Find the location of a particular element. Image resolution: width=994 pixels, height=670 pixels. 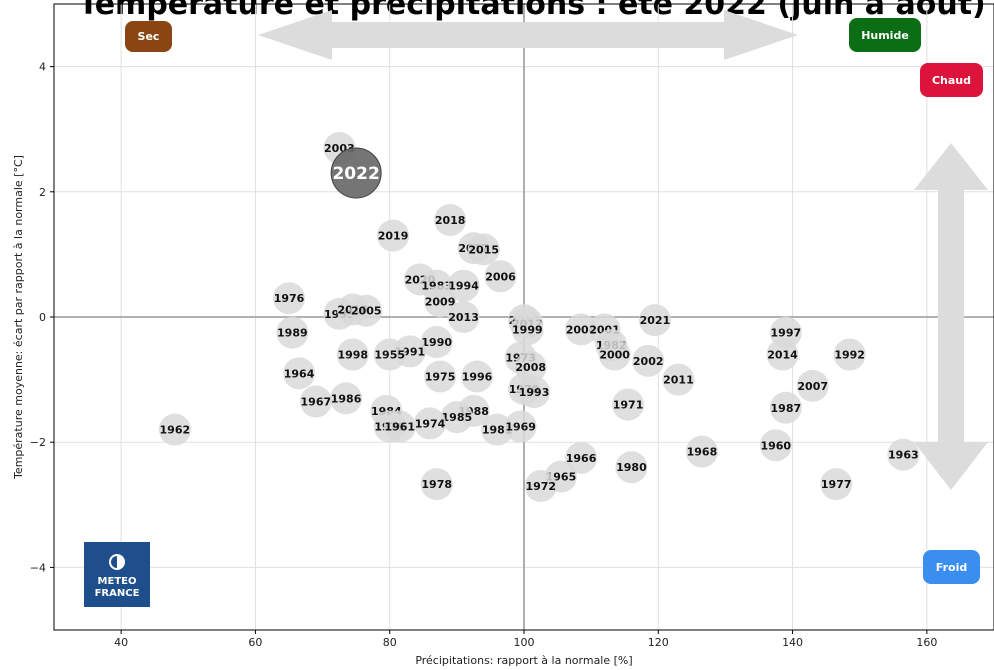

data-point-label: 1961 is located at coordinates (399, 427).